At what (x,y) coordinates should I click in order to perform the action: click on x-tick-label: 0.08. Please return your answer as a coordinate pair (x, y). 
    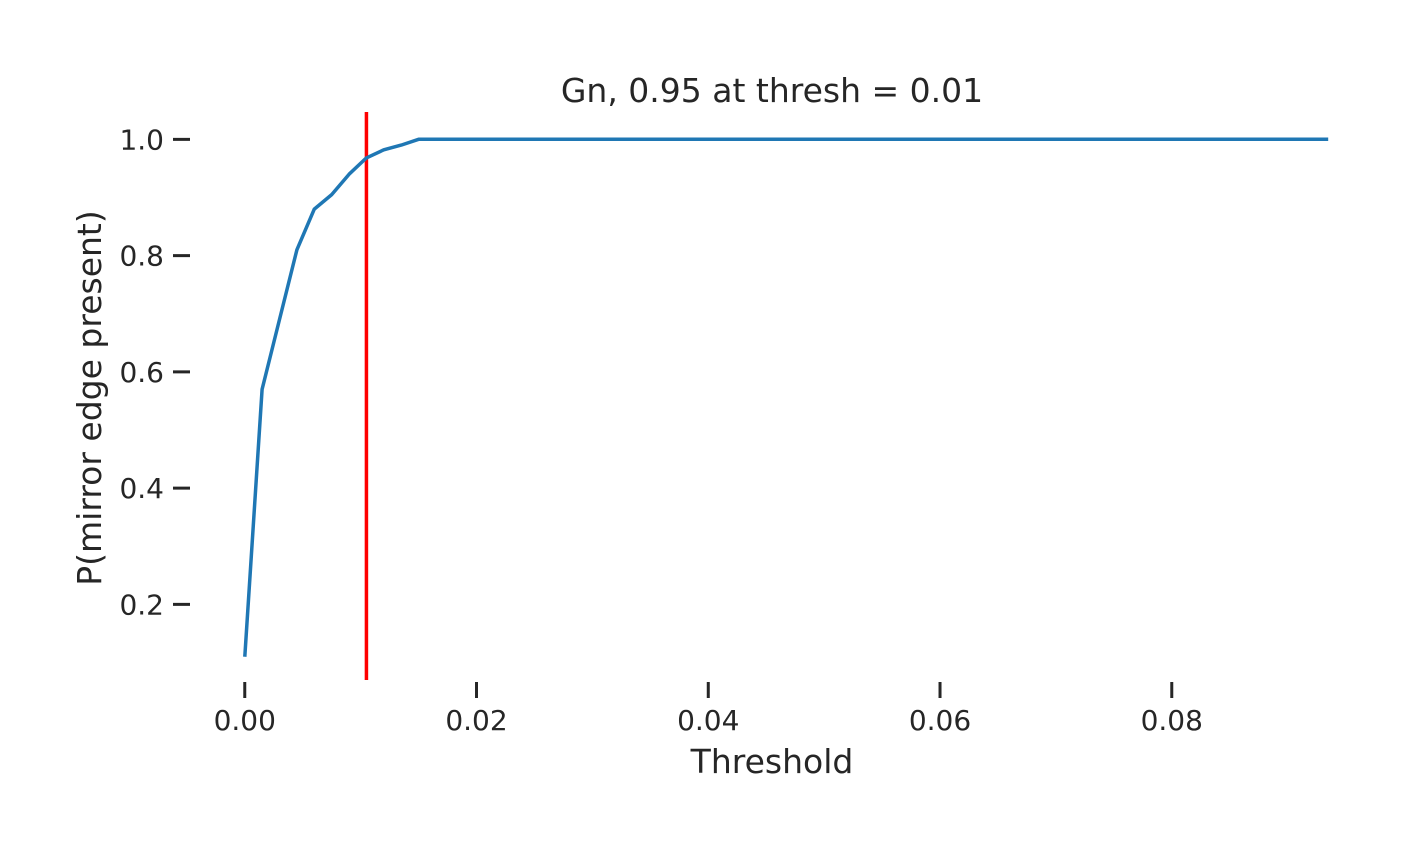
    Looking at the image, I should click on (1172, 720).